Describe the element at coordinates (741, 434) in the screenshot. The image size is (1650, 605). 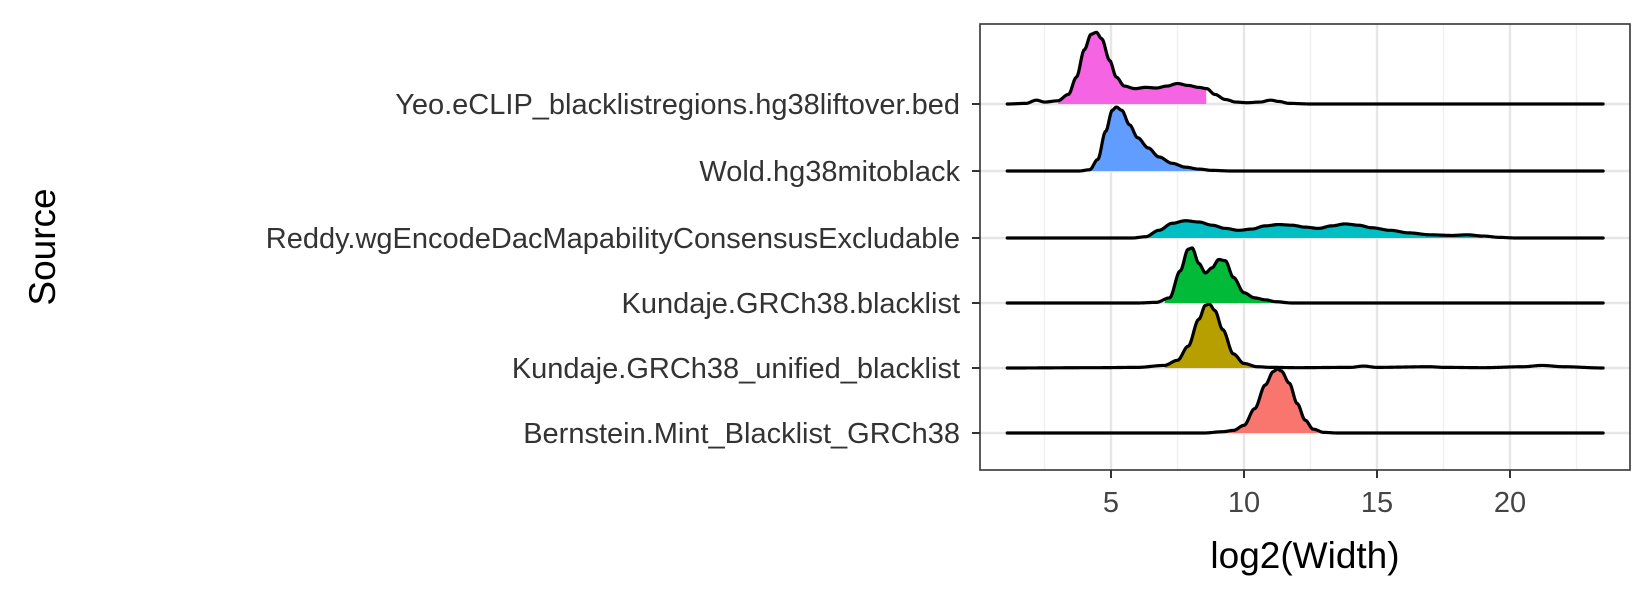
I see `y-tick-label-1: Bernstein.Mint_Blacklist_GRCh38` at that location.